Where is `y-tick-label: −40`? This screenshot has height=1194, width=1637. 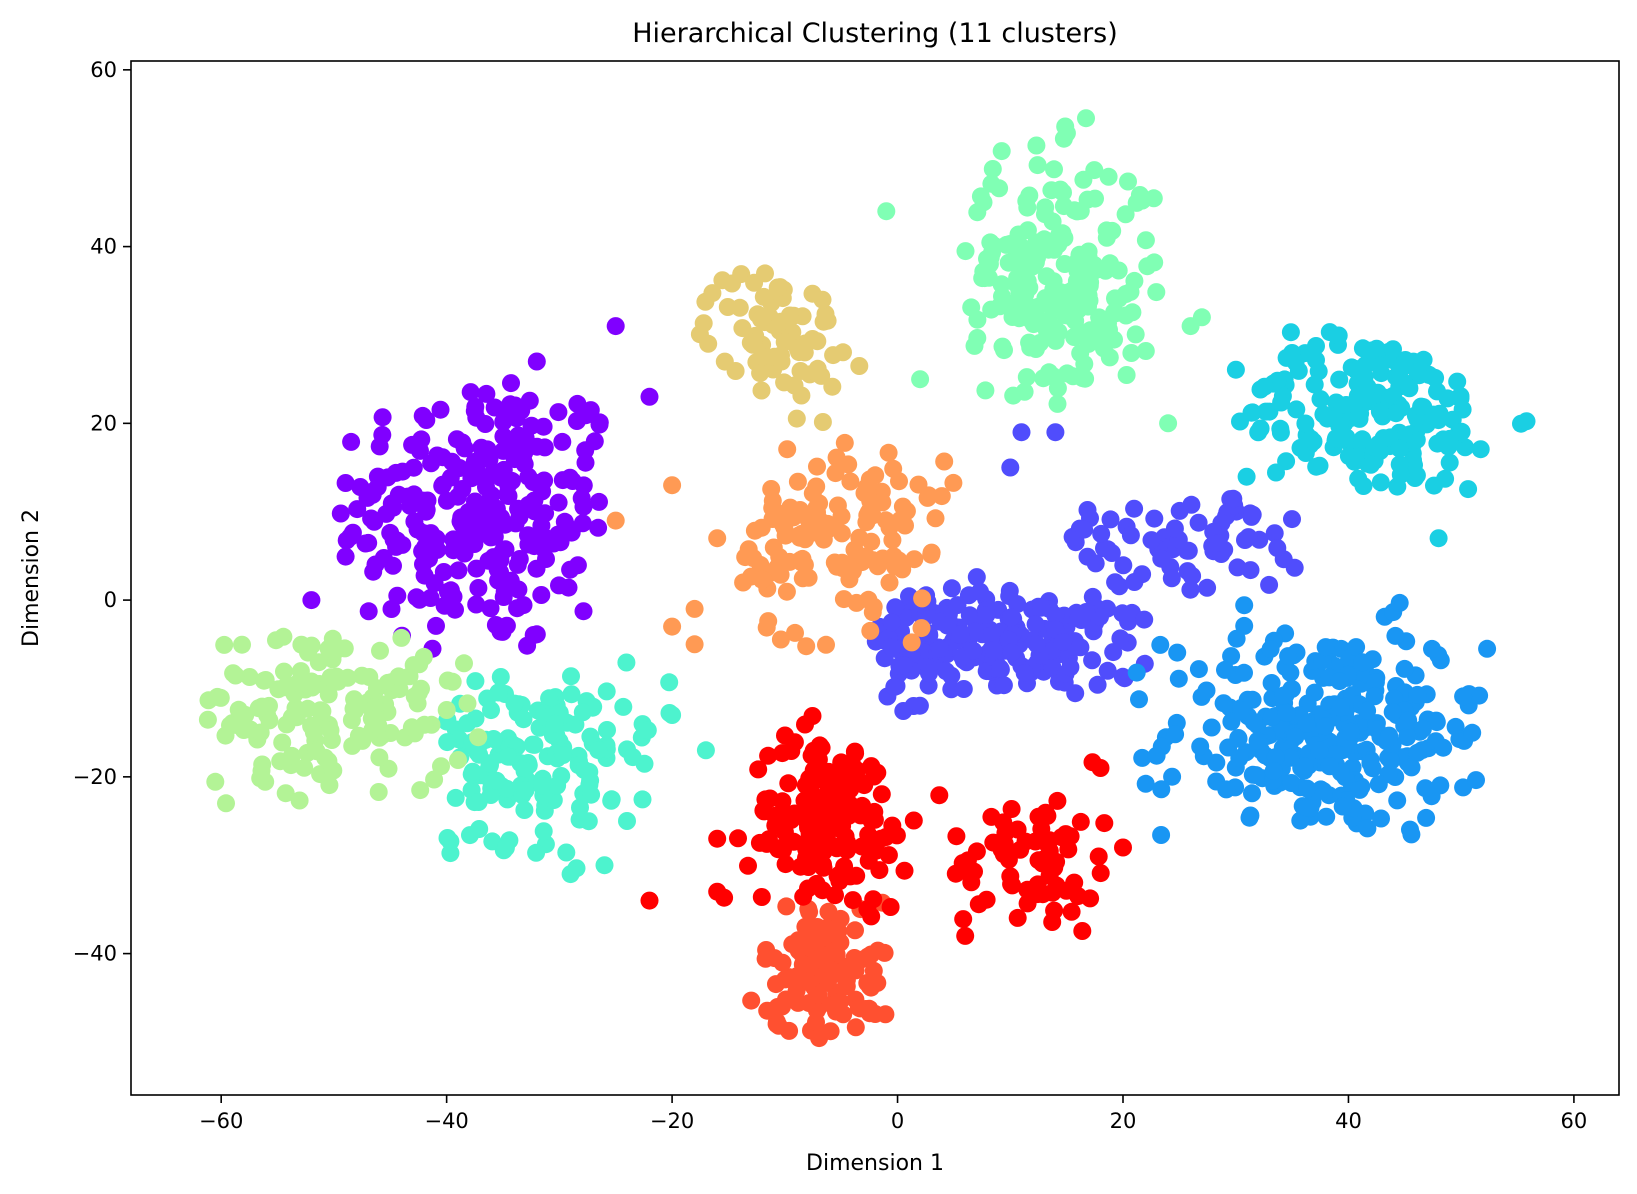
y-tick-label: −40 is located at coordinates (95, 954).